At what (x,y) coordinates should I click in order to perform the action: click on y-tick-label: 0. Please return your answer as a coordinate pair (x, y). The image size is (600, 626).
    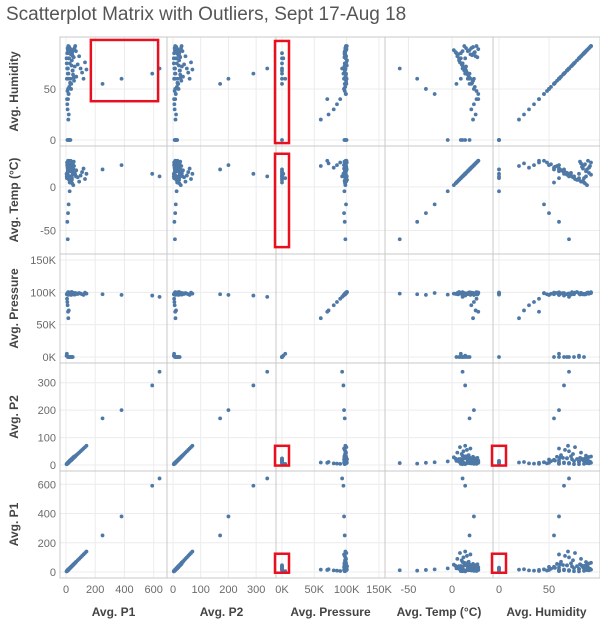
    Looking at the image, I should click on (53, 573).